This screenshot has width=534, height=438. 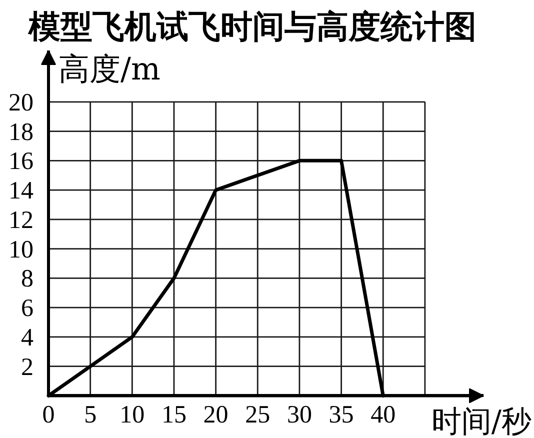 I want to click on x-tick-label: 10, so click(x=132, y=415).